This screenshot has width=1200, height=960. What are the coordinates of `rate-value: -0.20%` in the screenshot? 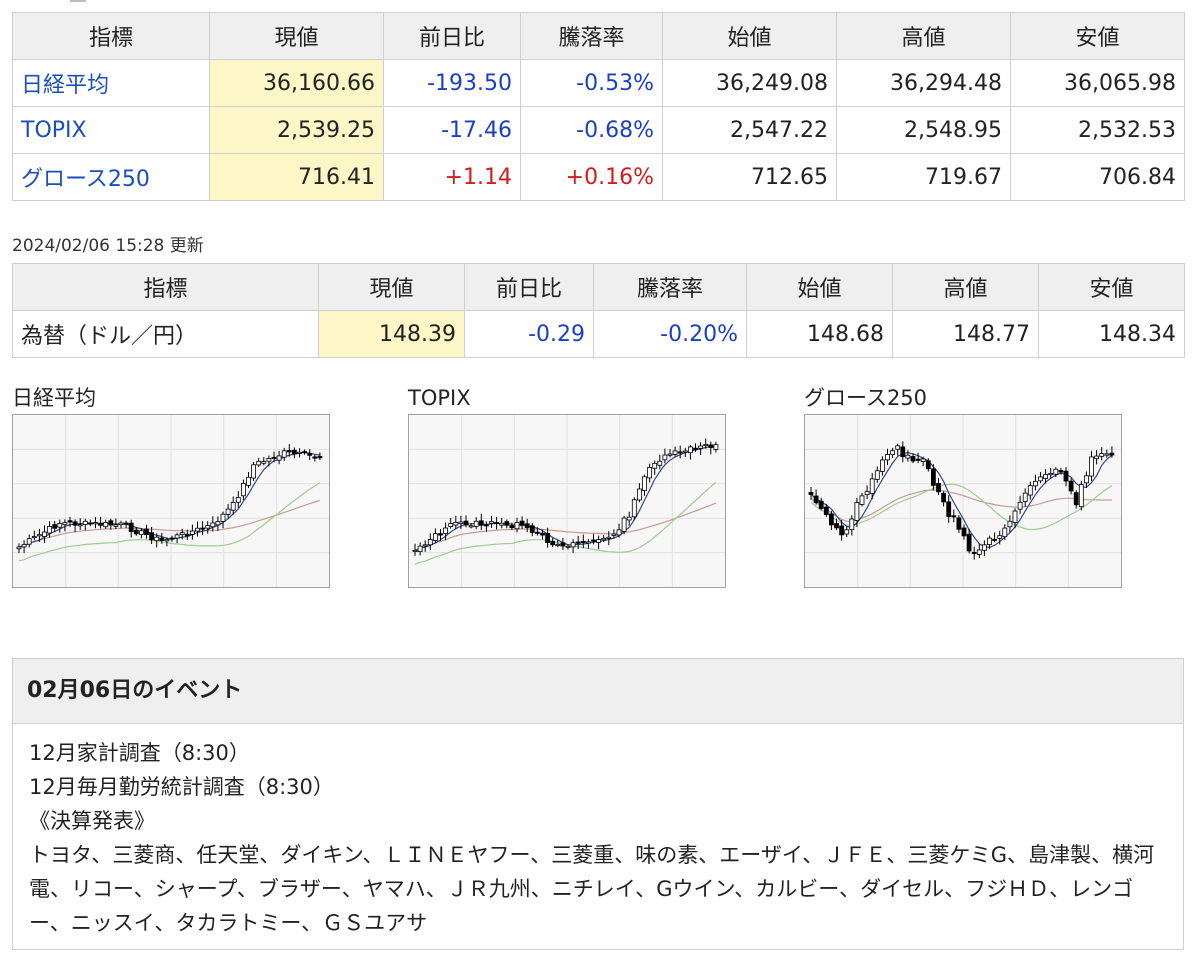 It's located at (670, 334).